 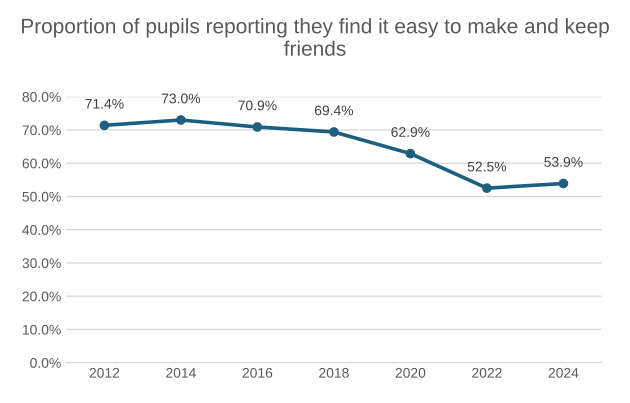 I want to click on x-tick-label: 2018, so click(x=334, y=373).